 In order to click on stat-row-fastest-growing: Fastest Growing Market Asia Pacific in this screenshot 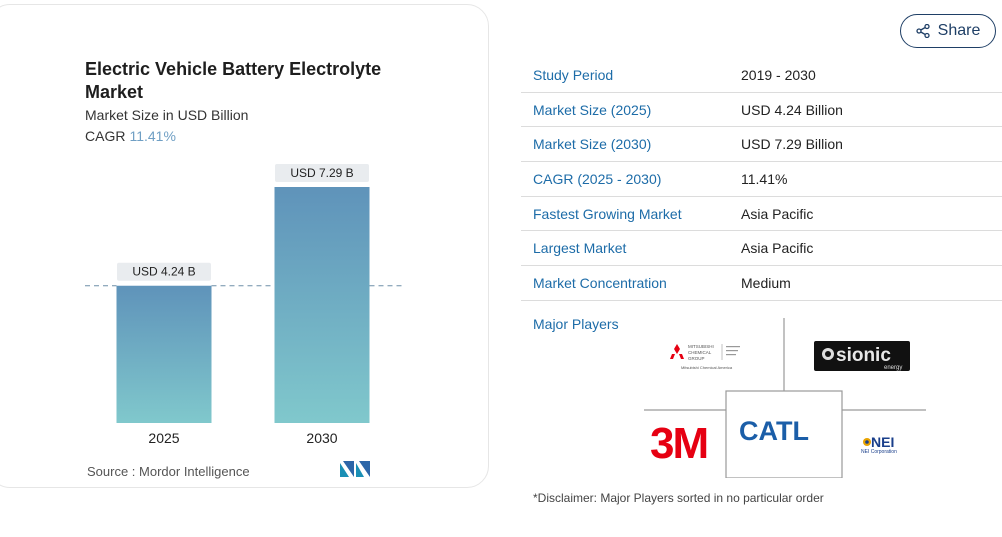, I will do `click(761, 214)`.